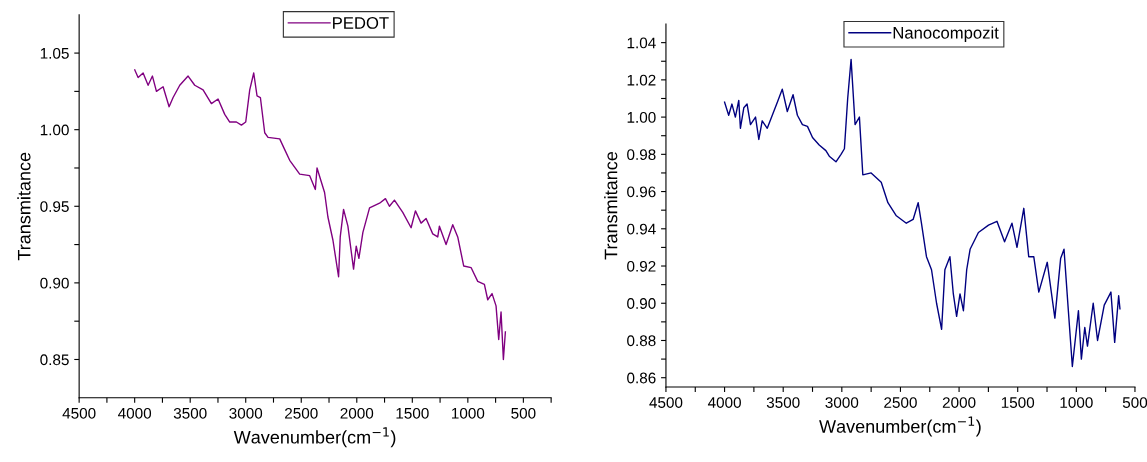  What do you see at coordinates (641, 378) in the screenshot?
I see `y-tick-label: 0.86` at bounding box center [641, 378].